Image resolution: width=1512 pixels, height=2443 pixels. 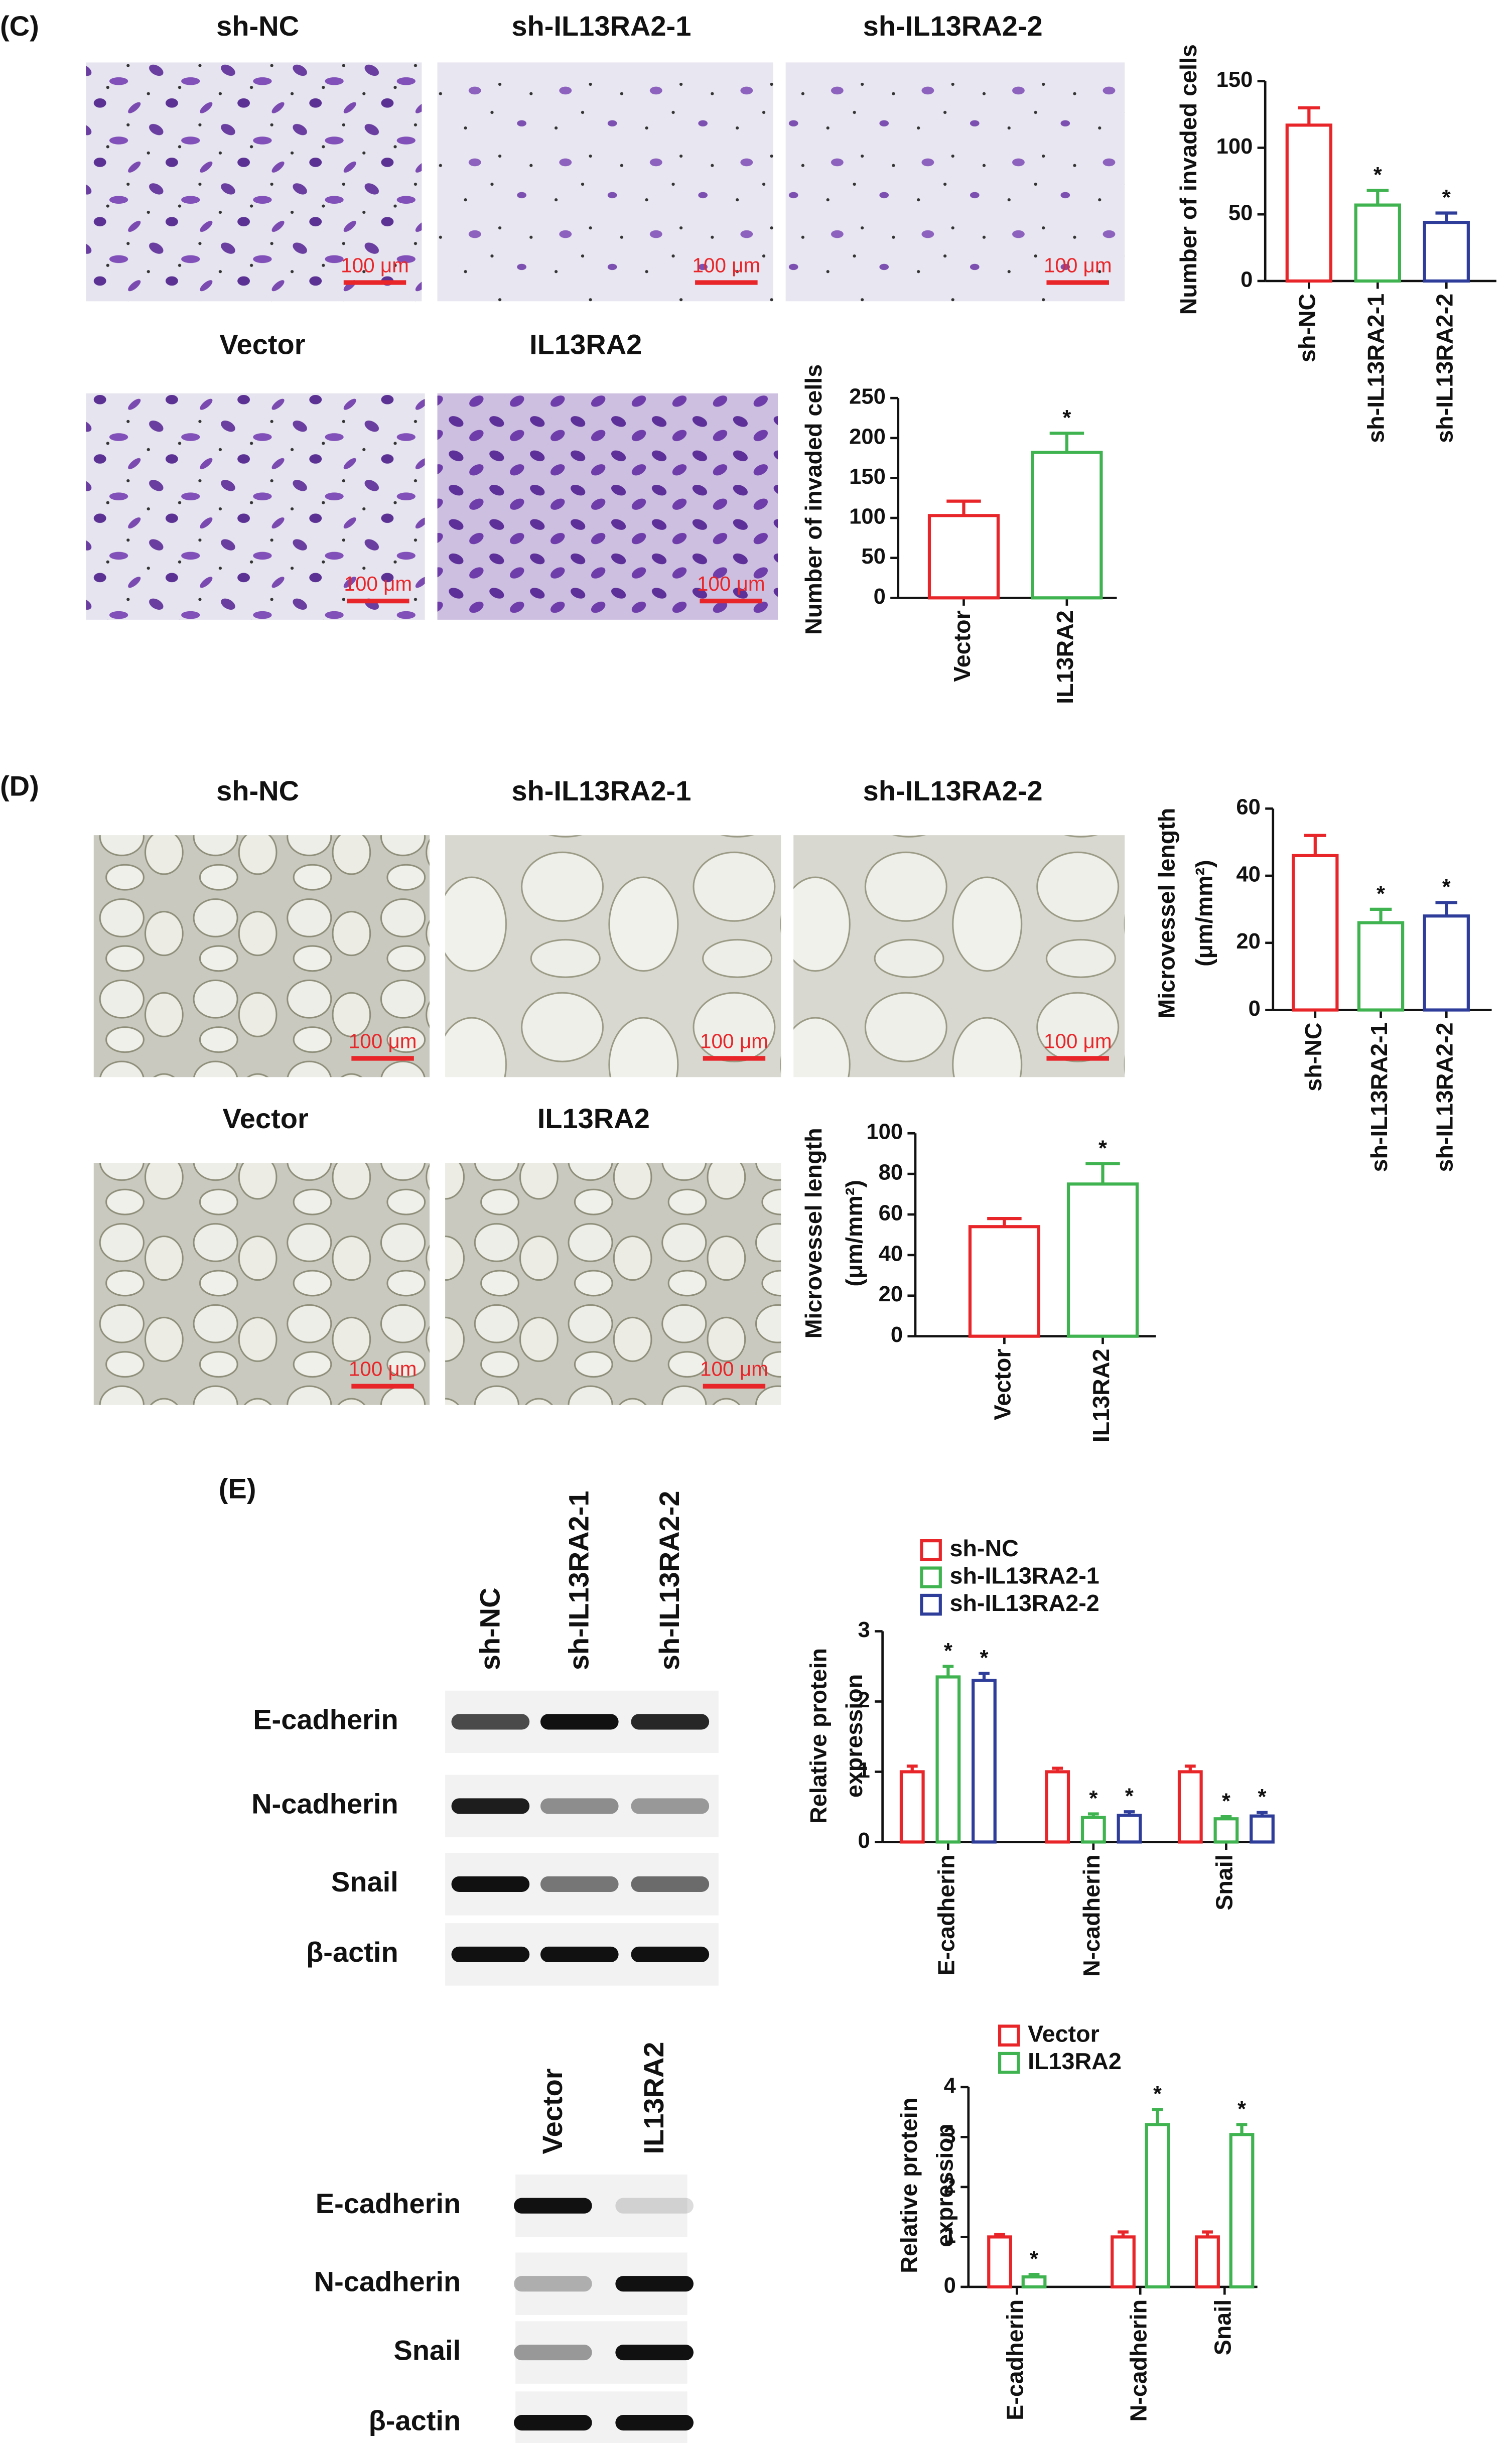 What do you see at coordinates (1024, 1603) in the screenshot?
I see `legend-label: sh-IL13RA2-2` at bounding box center [1024, 1603].